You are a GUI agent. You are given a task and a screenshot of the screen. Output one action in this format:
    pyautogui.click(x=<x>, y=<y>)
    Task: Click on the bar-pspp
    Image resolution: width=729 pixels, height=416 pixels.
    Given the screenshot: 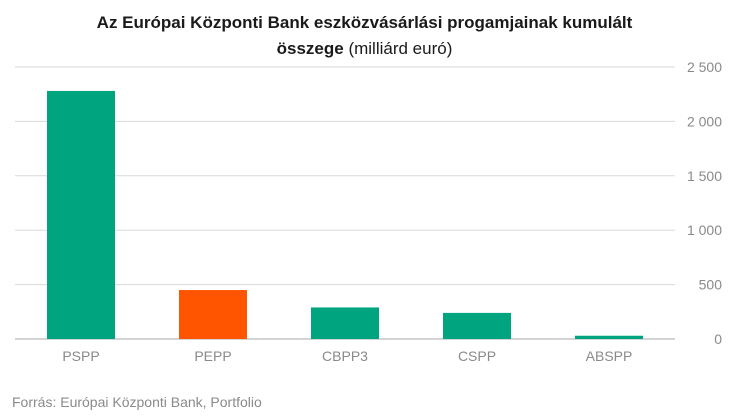 What is the action you would take?
    pyautogui.click(x=81, y=214)
    